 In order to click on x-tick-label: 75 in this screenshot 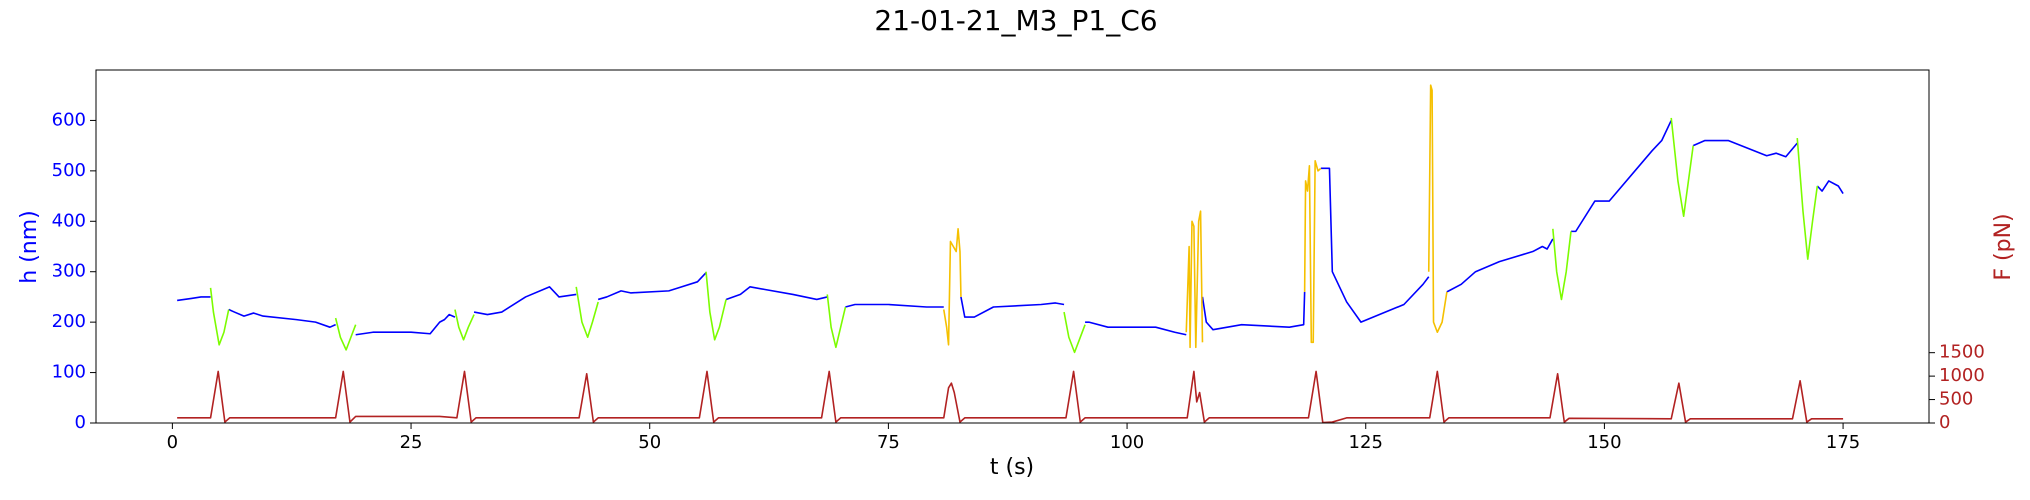, I will do `click(888, 442)`.